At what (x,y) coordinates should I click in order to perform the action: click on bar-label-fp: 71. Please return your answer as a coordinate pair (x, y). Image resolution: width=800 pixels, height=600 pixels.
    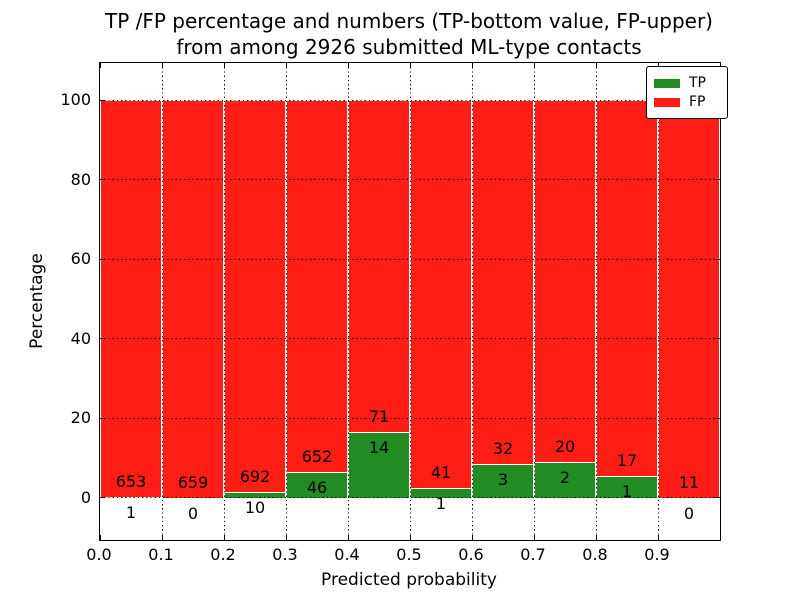
    Looking at the image, I should click on (379, 417).